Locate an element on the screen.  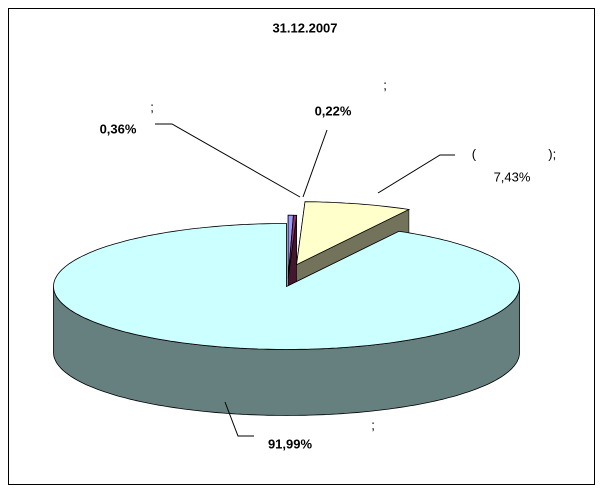
data-label: 7,43% is located at coordinates (512, 176).